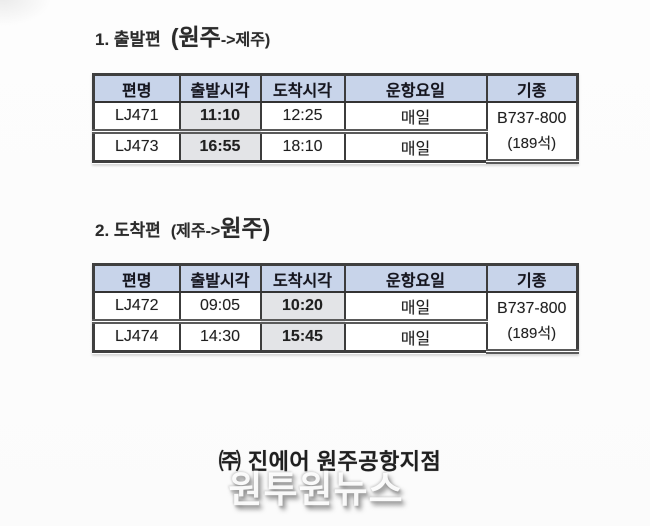 This screenshot has width=650, height=526. Describe the element at coordinates (195, 37) in the screenshot. I see `title-origin-large: (원주` at that location.